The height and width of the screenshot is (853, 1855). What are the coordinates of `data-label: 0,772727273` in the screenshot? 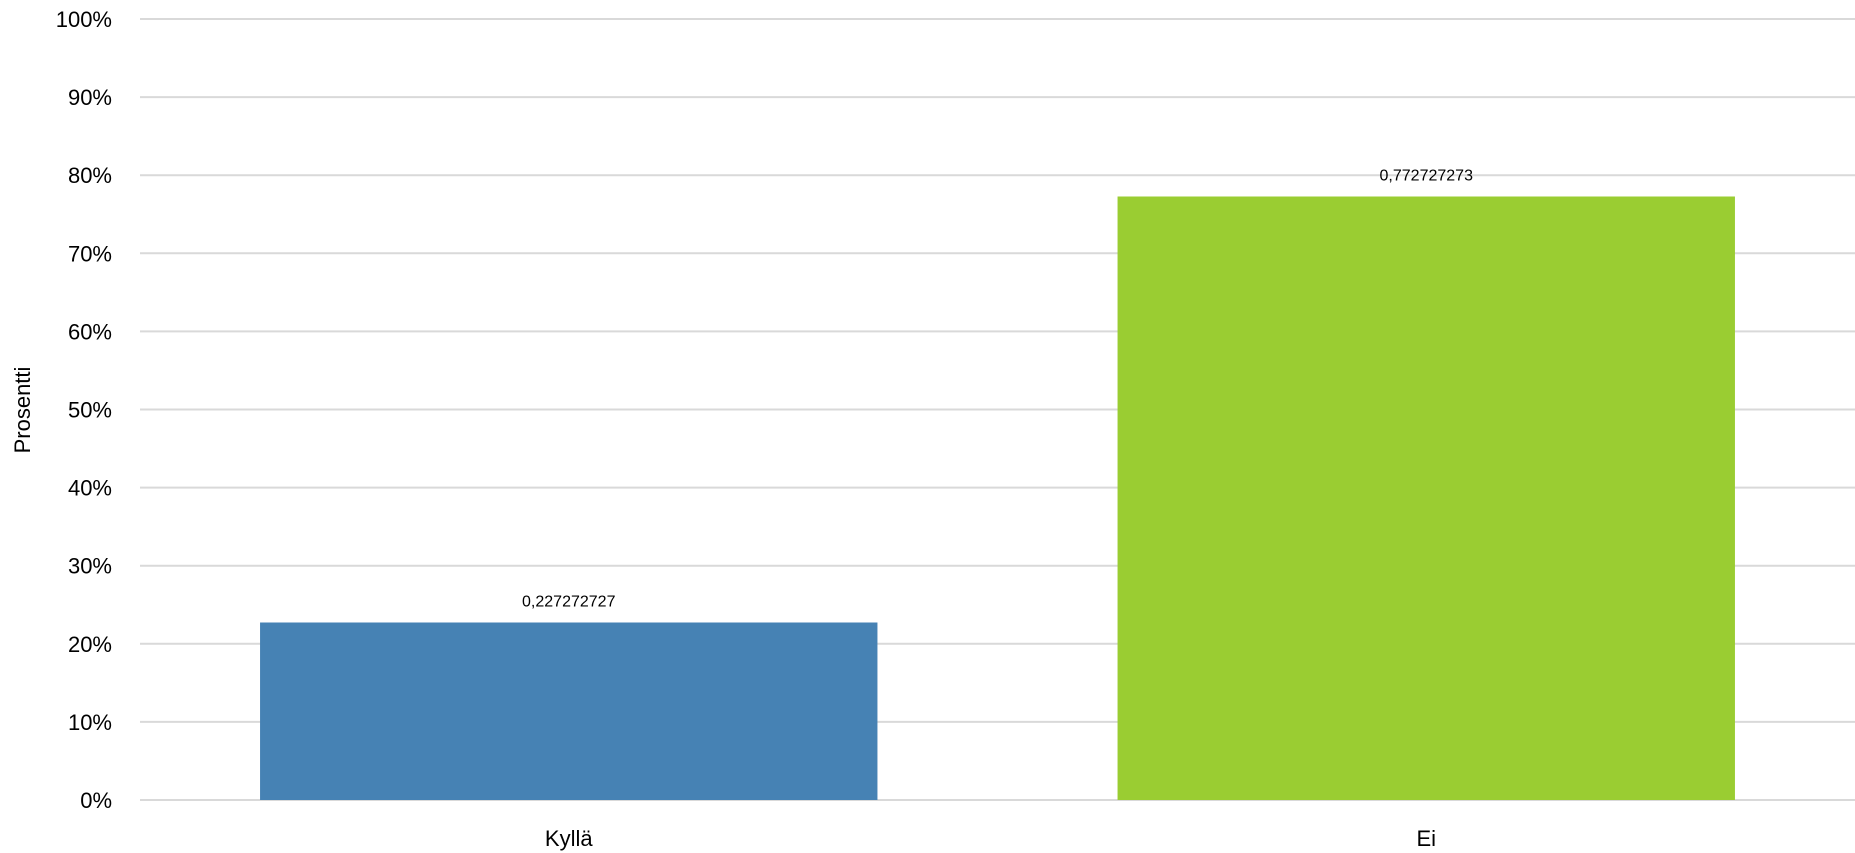 It's located at (1427, 176).